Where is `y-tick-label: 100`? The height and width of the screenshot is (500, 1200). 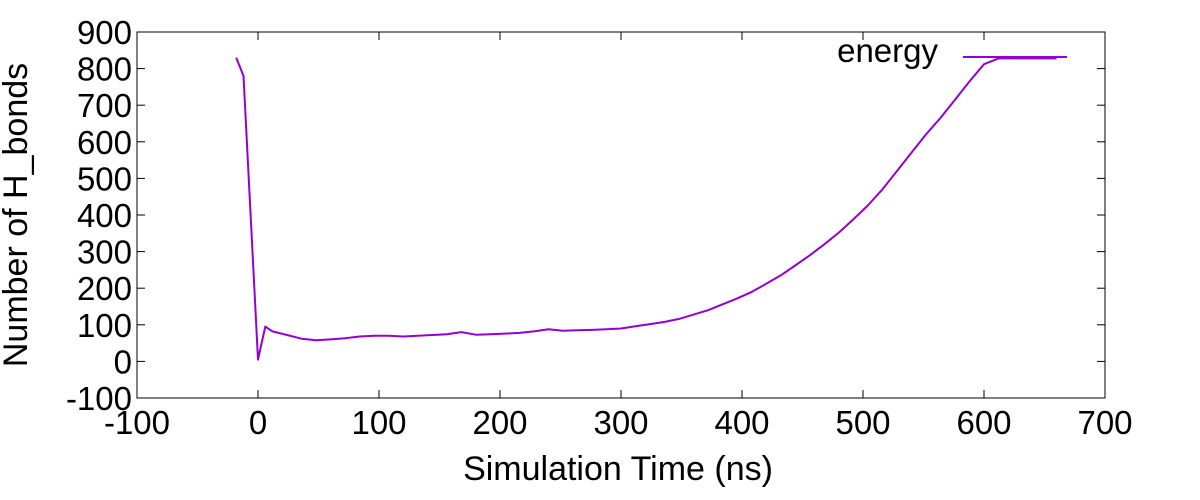 y-tick-label: 100 is located at coordinates (104, 325).